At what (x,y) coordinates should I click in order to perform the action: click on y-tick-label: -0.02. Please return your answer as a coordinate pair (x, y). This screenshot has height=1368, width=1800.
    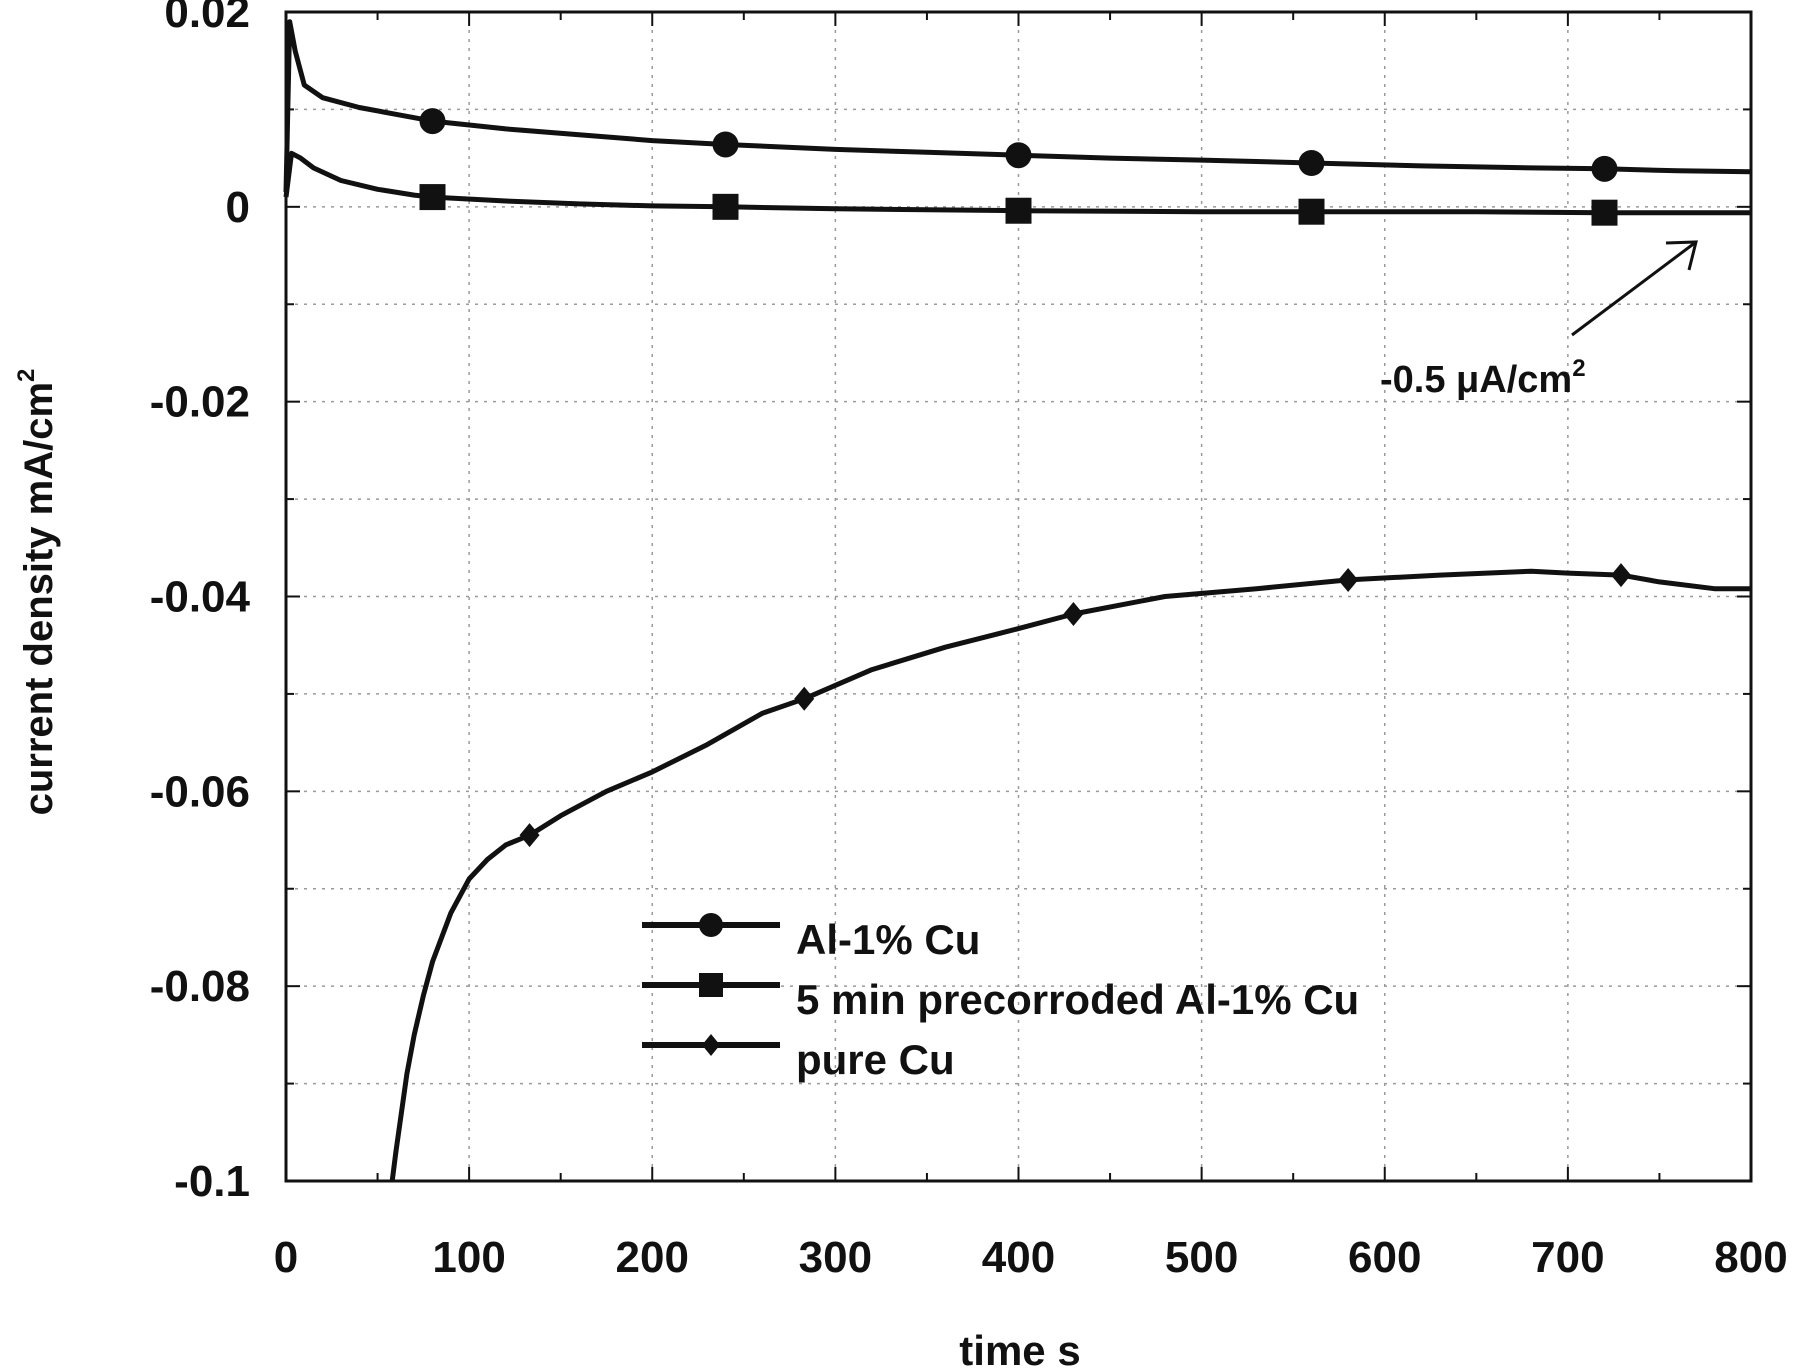
    Looking at the image, I should click on (200, 402).